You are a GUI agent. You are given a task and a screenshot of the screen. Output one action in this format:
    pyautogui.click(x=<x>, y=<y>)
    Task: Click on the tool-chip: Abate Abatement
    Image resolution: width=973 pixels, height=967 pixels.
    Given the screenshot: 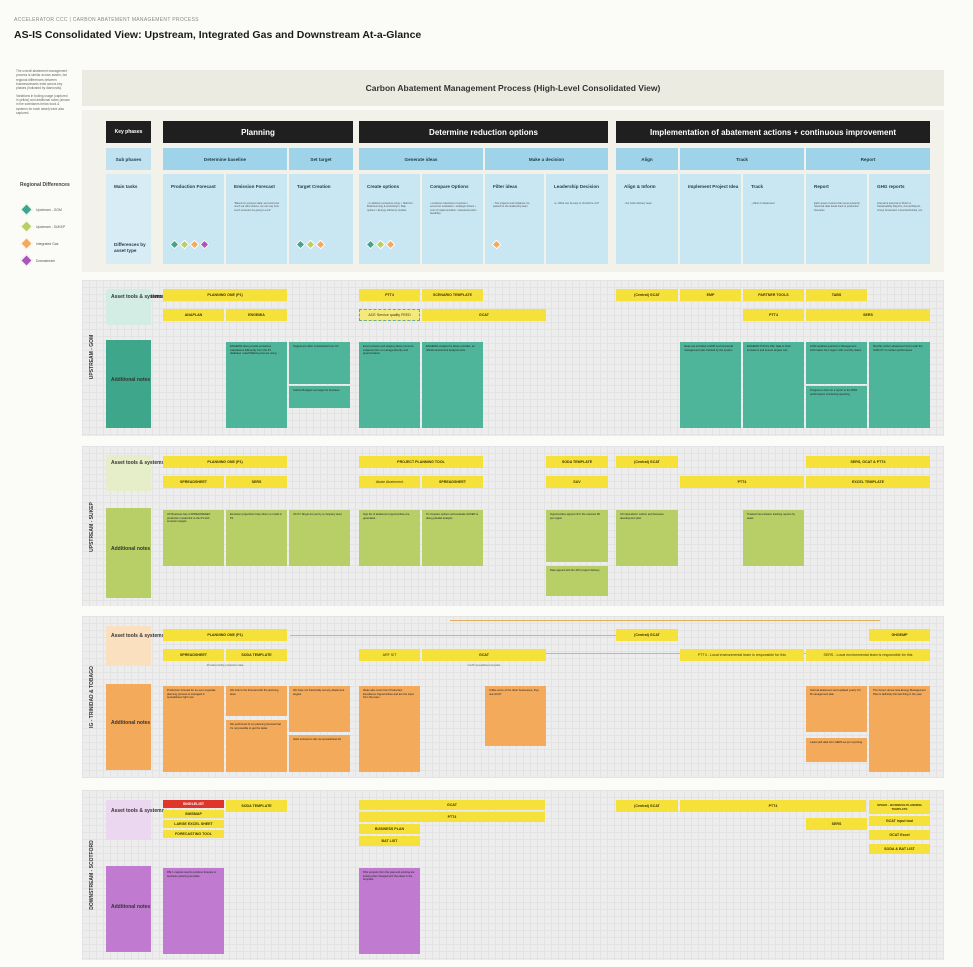 What is the action you would take?
    pyautogui.click(x=389, y=482)
    